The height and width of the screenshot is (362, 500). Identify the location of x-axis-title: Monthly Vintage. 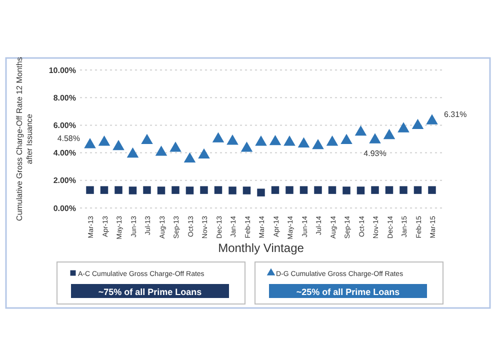
(261, 248).